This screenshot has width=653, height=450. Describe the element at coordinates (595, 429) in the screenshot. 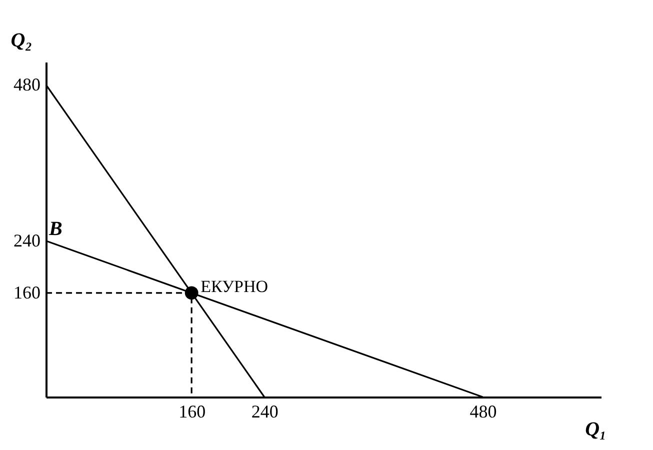

I see `x-axis-title: Q₁` at that location.